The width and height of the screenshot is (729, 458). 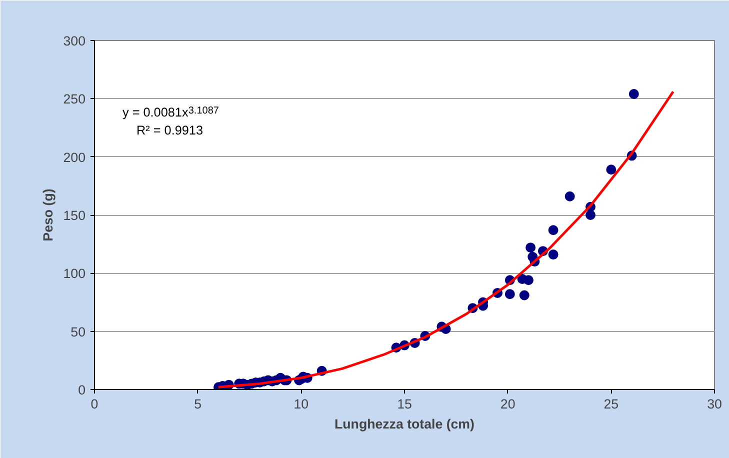 I want to click on x-tick-label: 15, so click(x=404, y=404).